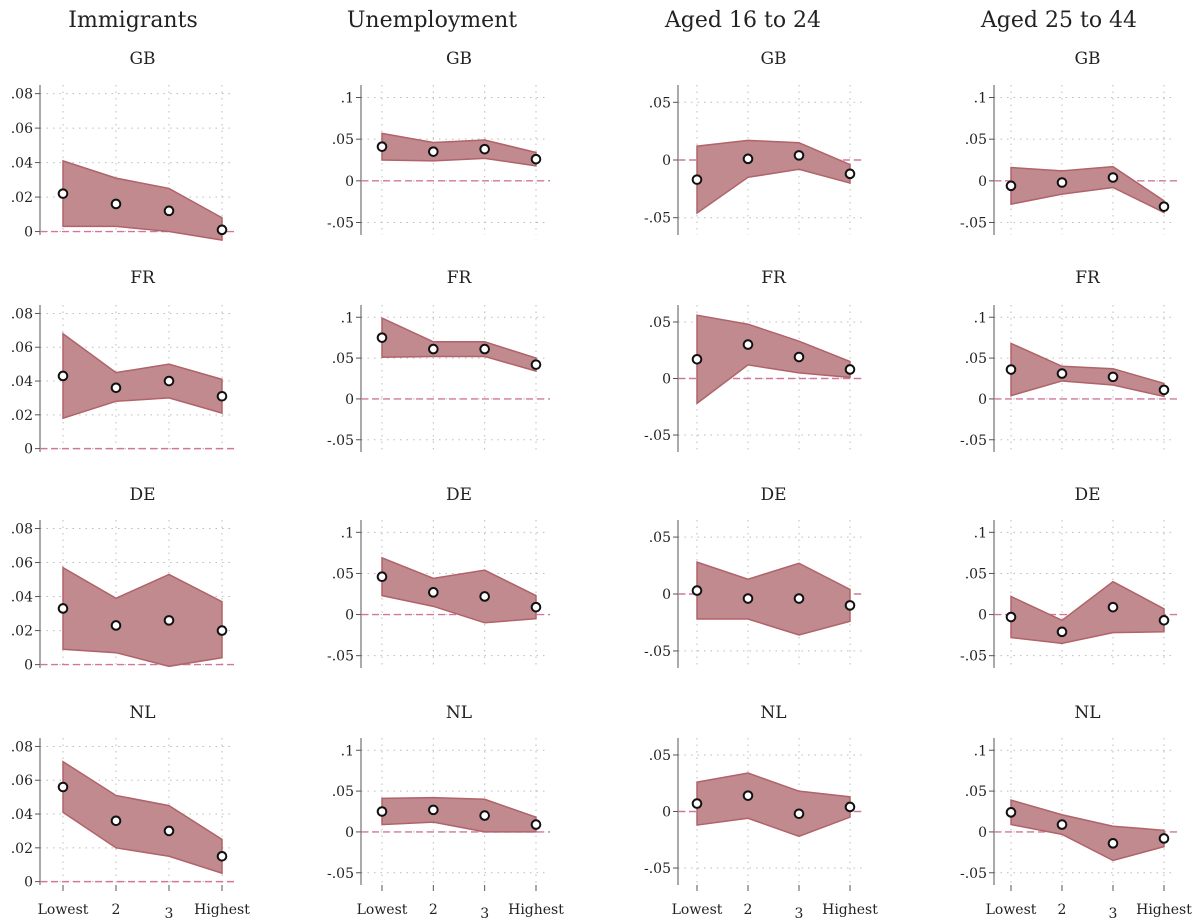 The height and width of the screenshot is (924, 1194). I want to click on panel-0-1: FR 0 .02 .04 .06 .08, so click(123, 363).